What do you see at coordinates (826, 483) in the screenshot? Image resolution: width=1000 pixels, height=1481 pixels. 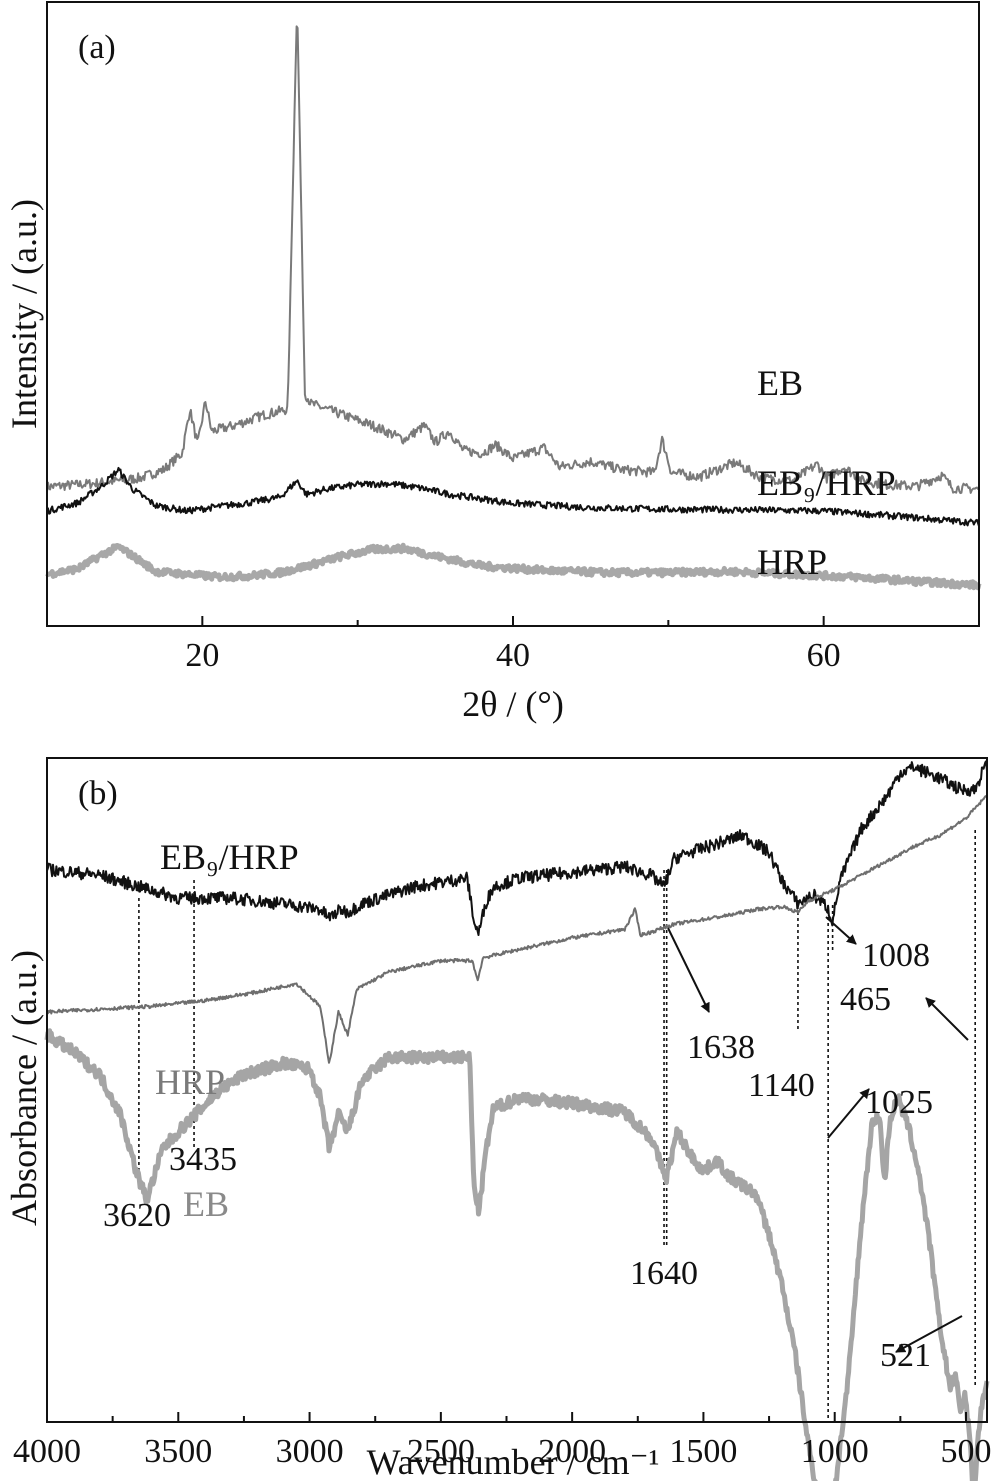 I see `series-label-eb9hrp-a: EB₉/HRP` at bounding box center [826, 483].